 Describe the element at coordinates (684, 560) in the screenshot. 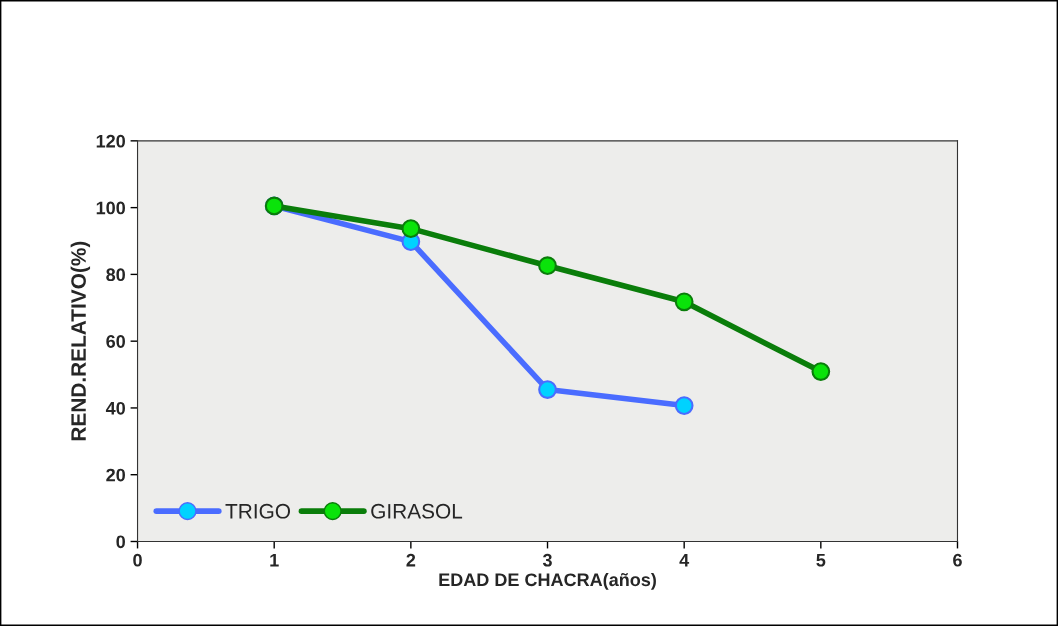

I see `x-tick-label: 4` at that location.